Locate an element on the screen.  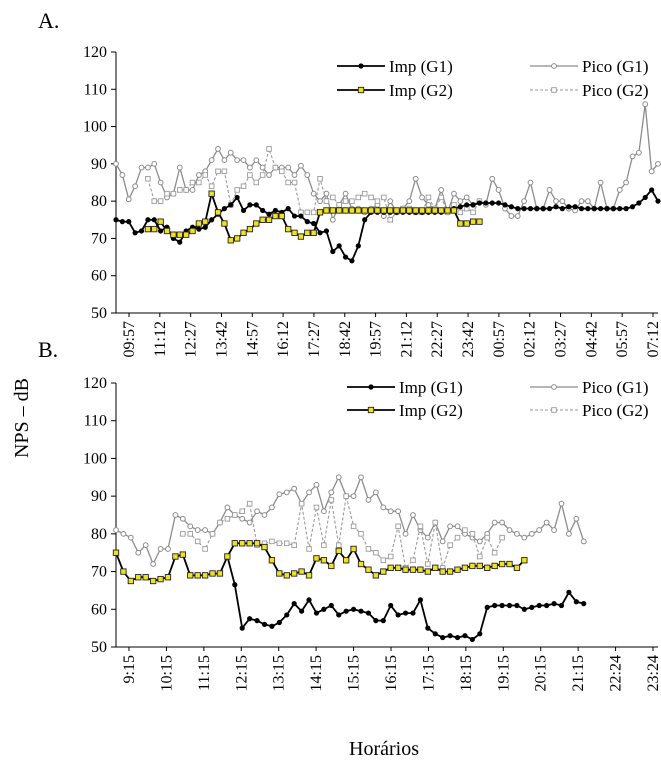
x-tick-label: 16:15 is located at coordinates (391, 673).